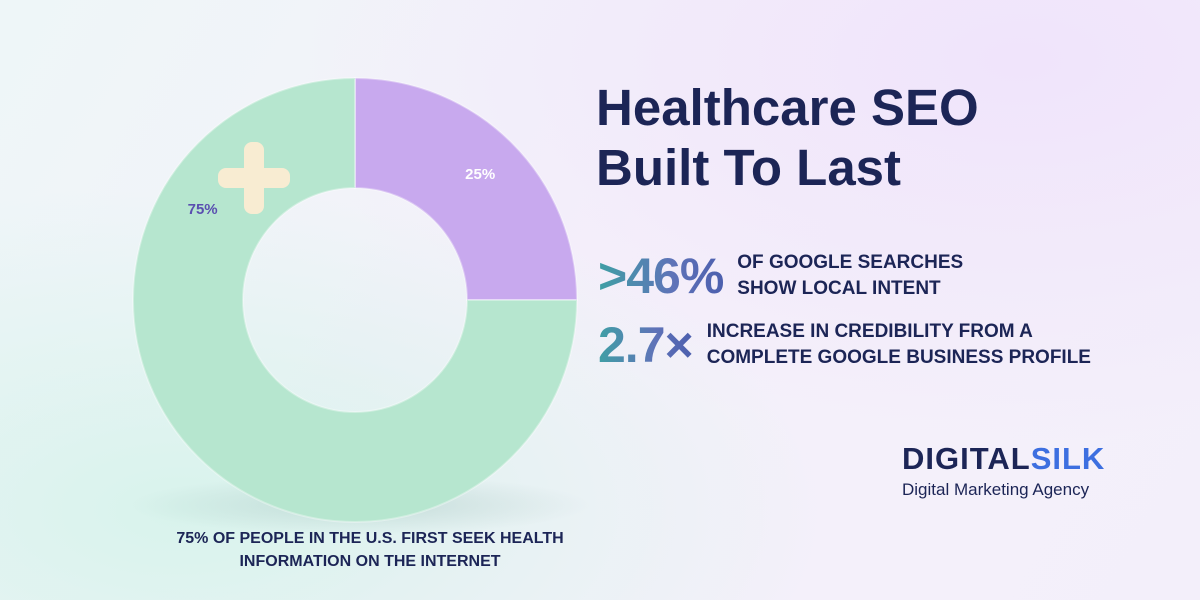 This screenshot has width=1200, height=600. I want to click on title: Healthcare SEO Built To Last, so click(787, 137).